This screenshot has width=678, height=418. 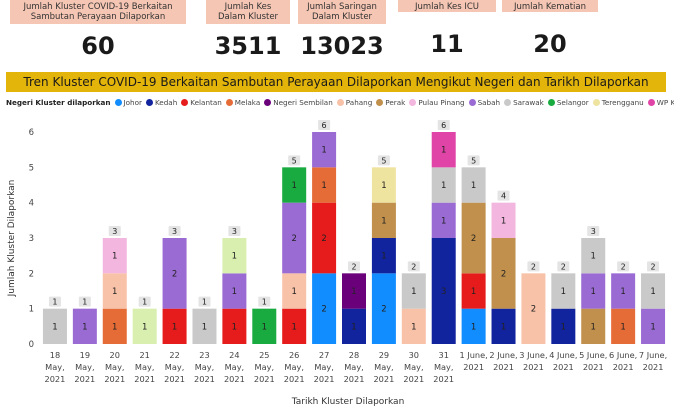 What do you see at coordinates (437, 102) in the screenshot?
I see `legend-item: Pulau Pinang` at bounding box center [437, 102].